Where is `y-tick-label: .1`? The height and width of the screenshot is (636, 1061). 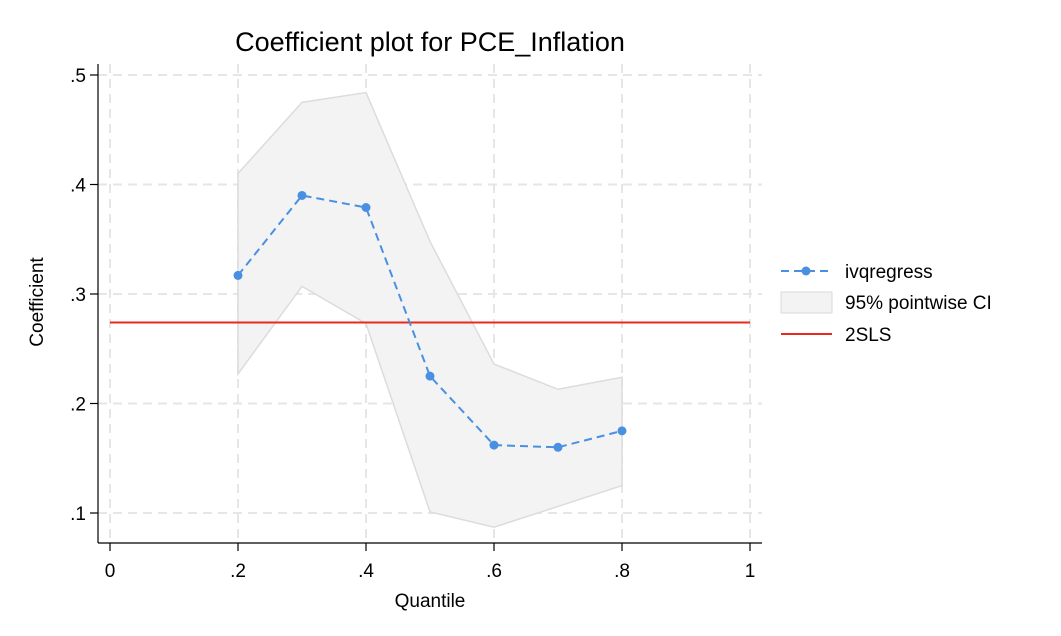
y-tick-label: .1 is located at coordinates (78, 514).